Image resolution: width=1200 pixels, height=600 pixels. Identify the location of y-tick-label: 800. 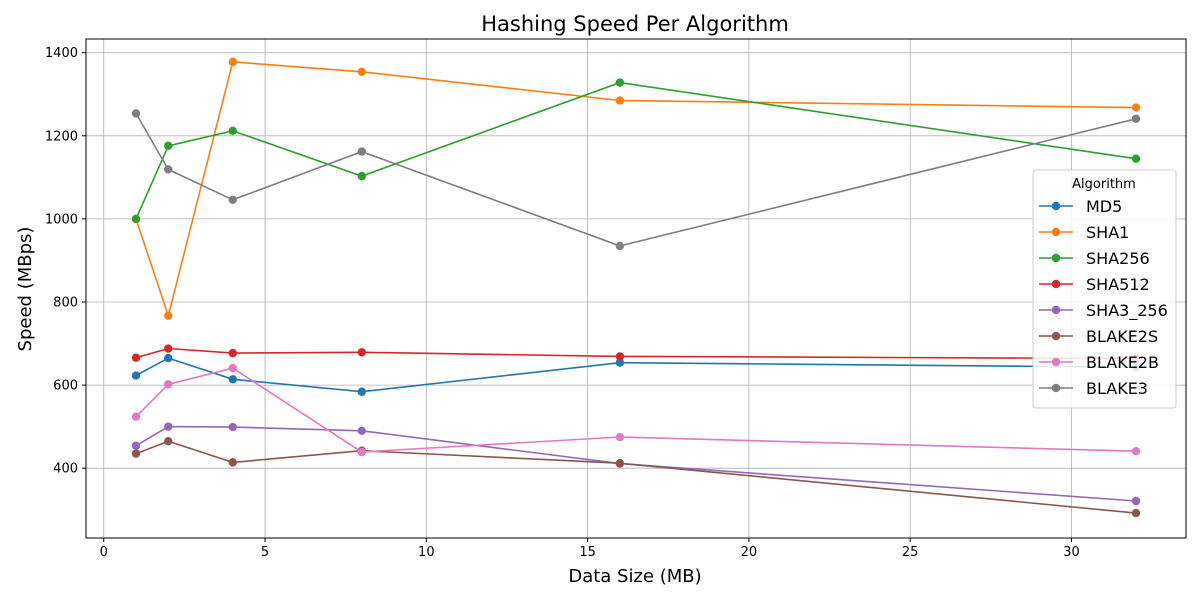
(65, 303).